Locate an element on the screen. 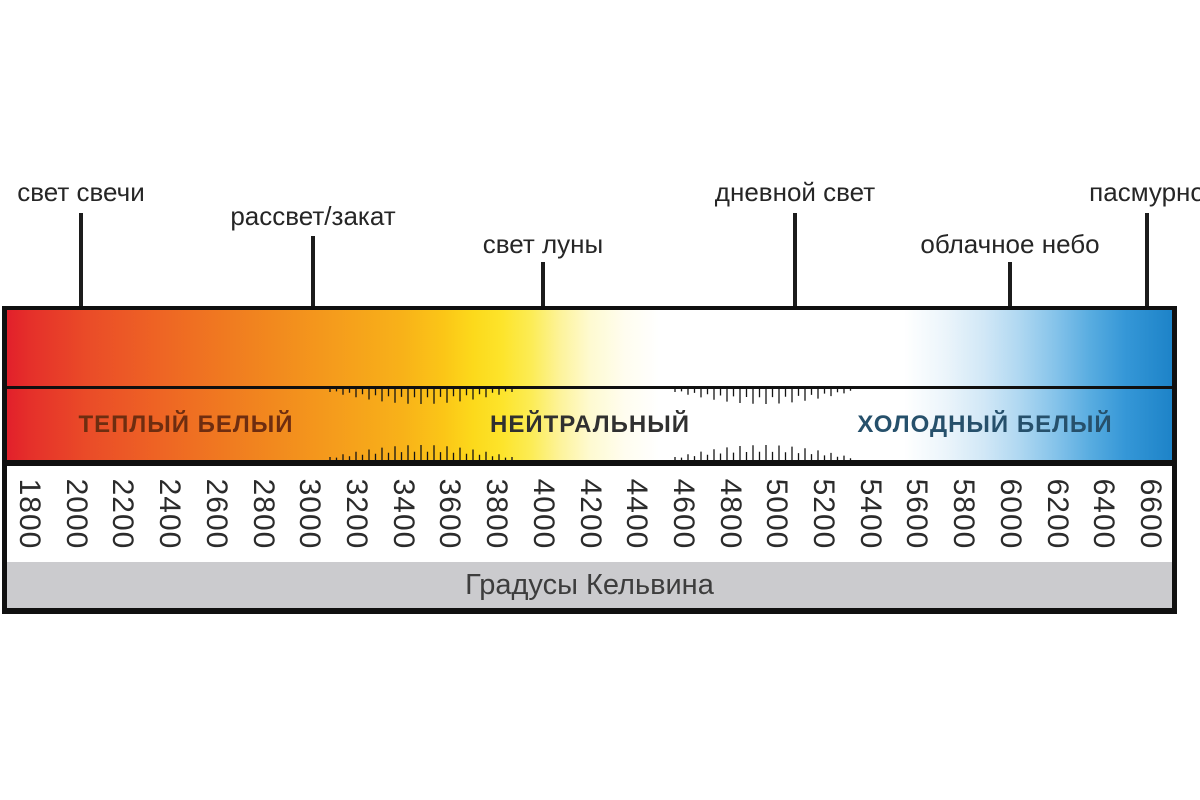 This screenshot has height=800, width=1200. zone-label-neutral: НЕЙТРАЛЬНЫЙ is located at coordinates (590, 424).